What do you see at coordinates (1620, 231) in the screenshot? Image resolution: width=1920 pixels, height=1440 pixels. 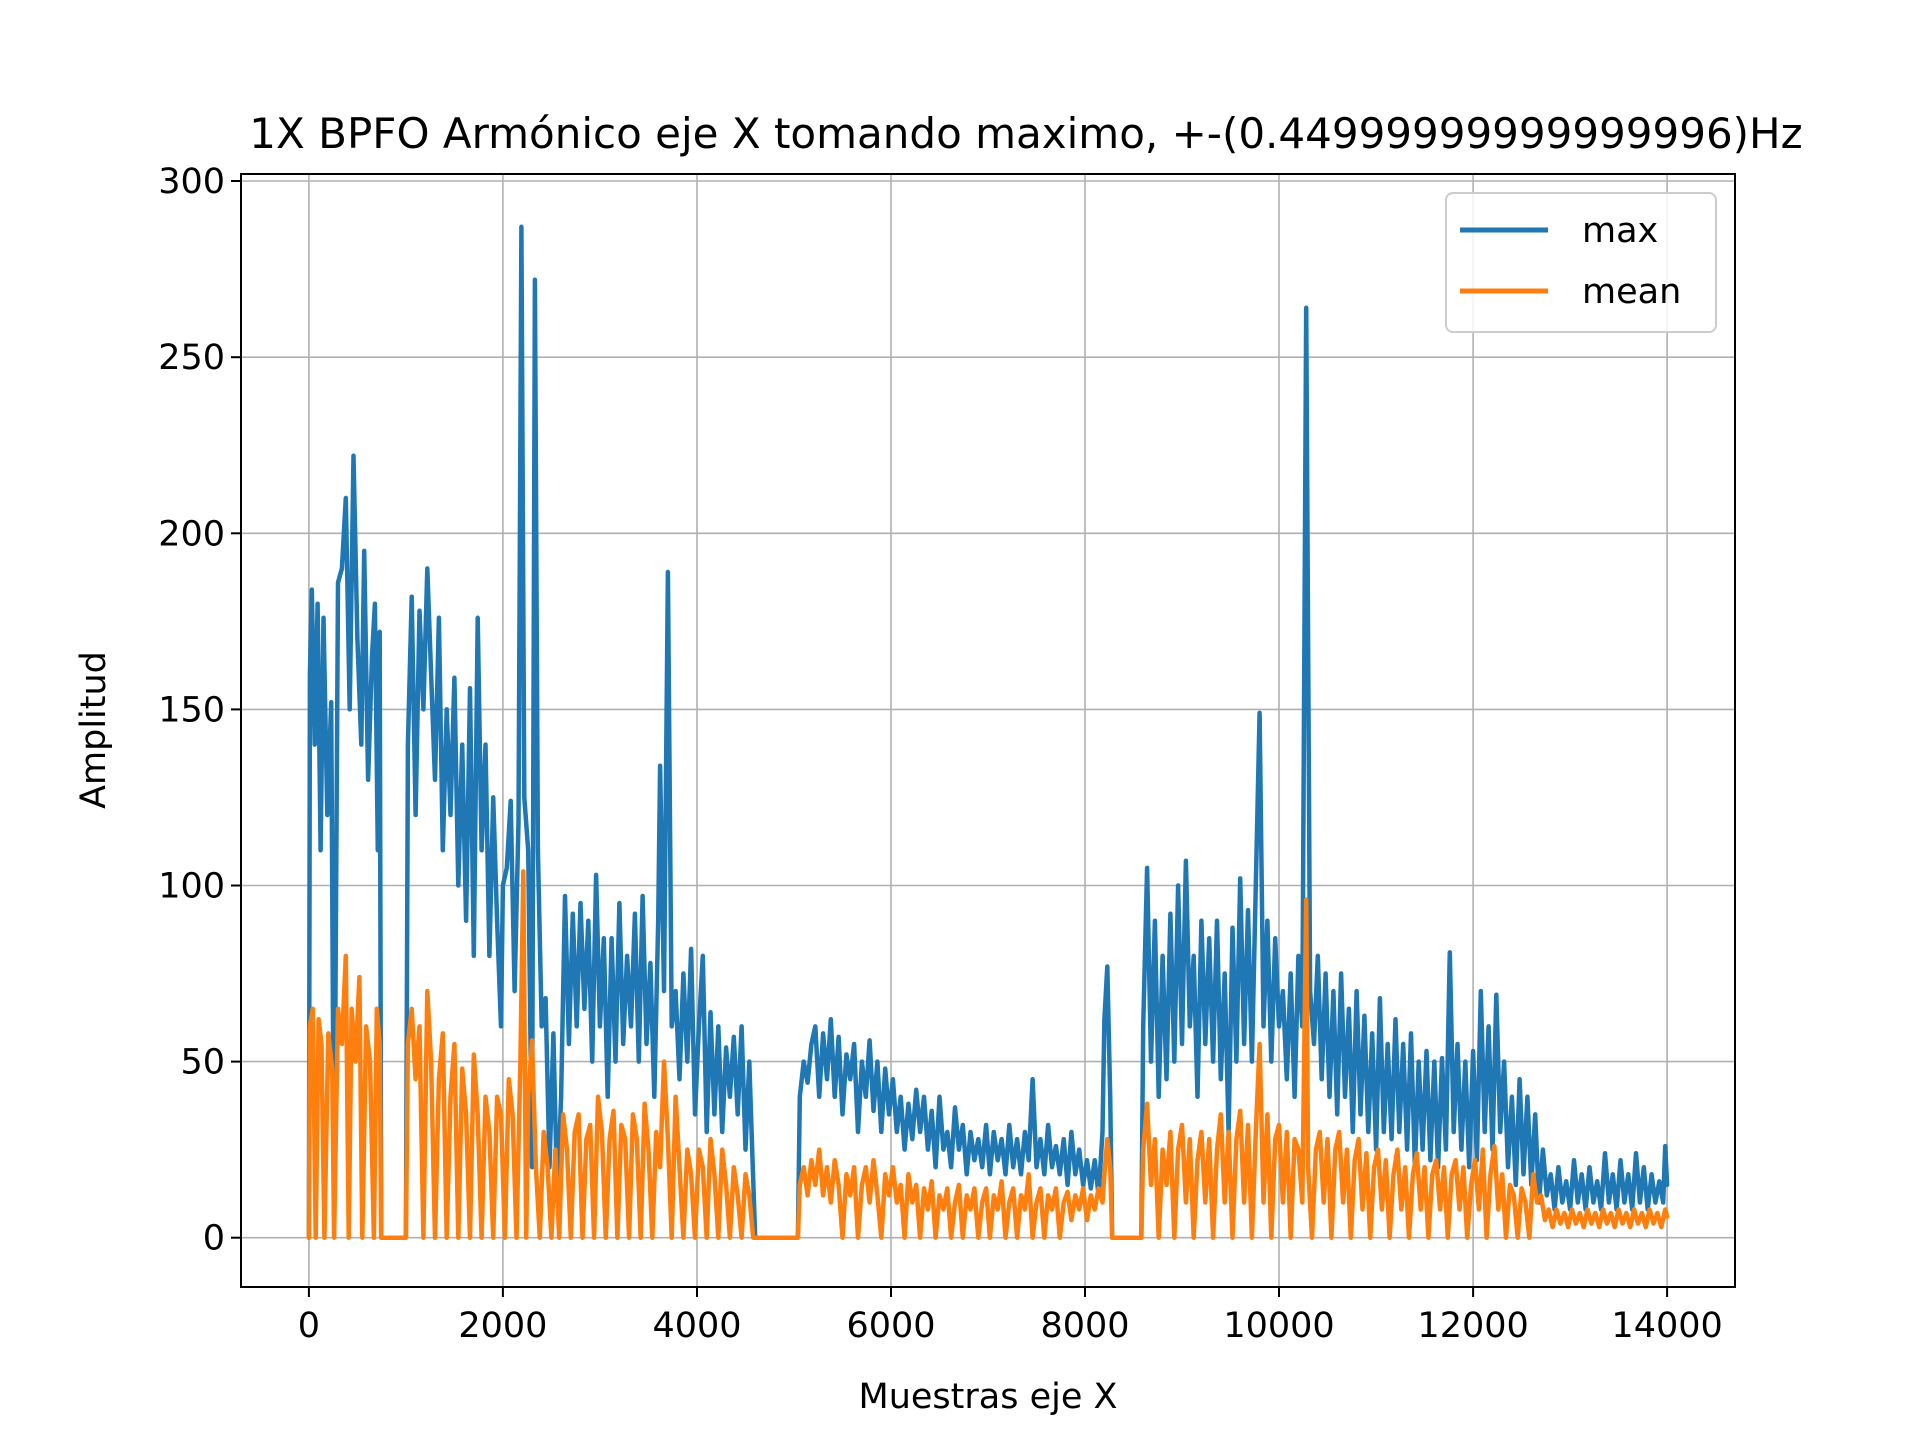 I see `legend-label-max: max` at bounding box center [1620, 231].